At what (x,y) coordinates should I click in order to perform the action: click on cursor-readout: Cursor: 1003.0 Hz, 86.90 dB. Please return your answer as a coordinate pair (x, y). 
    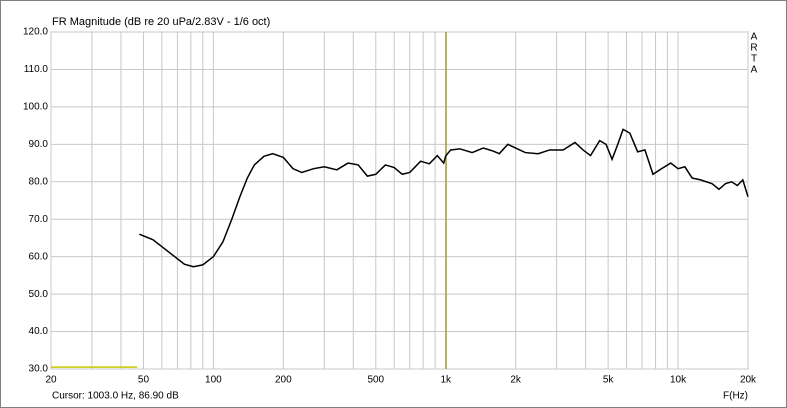
    Looking at the image, I should click on (115, 396).